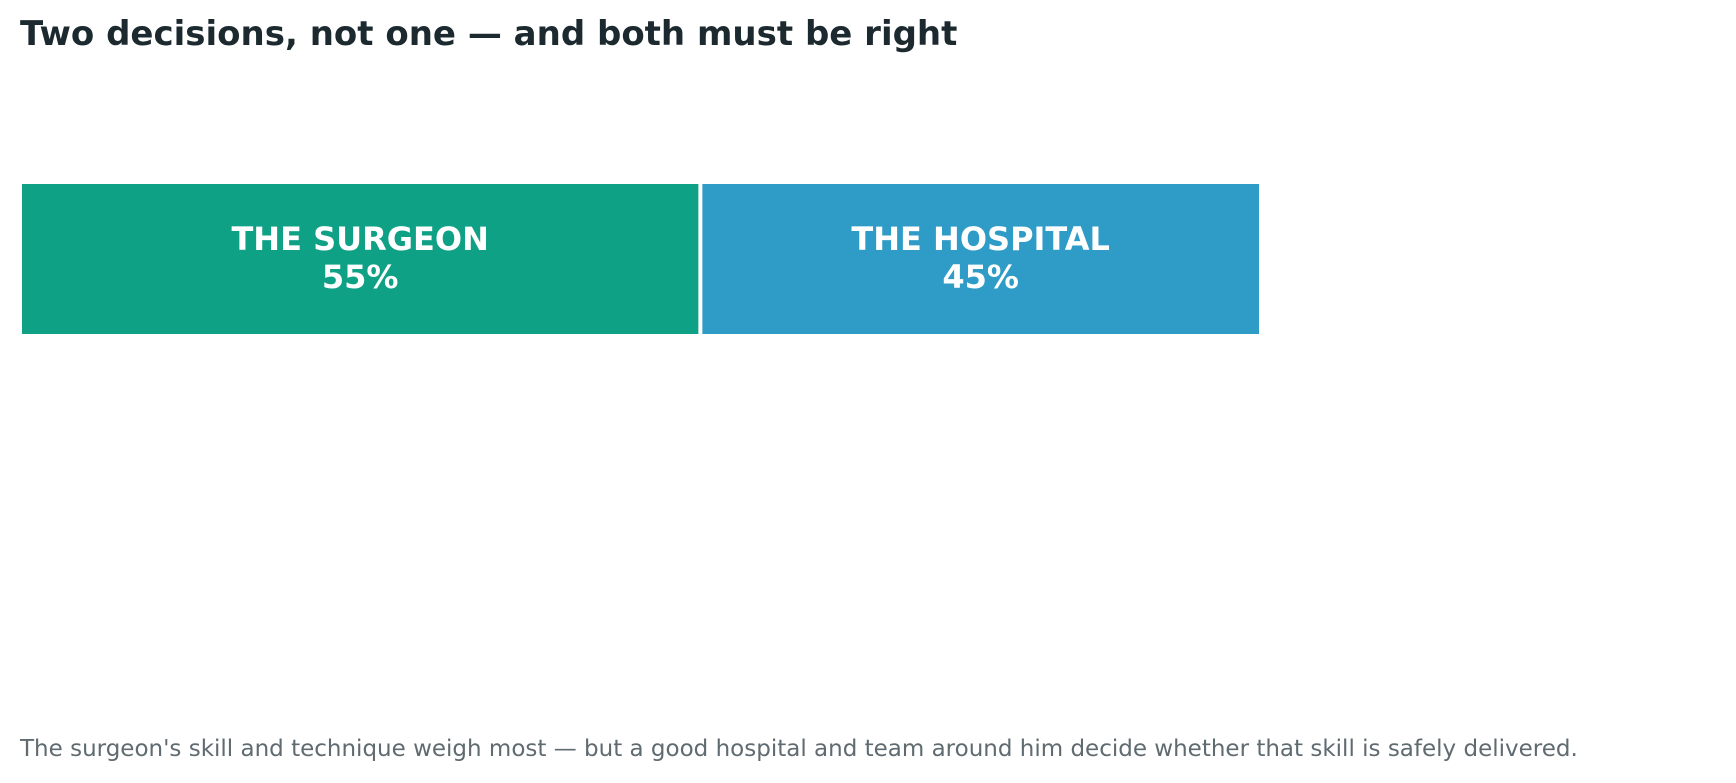 The height and width of the screenshot is (783, 1736). What do you see at coordinates (980, 239) in the screenshot?
I see `bar-category-label: THE HOSPITAL` at bounding box center [980, 239].